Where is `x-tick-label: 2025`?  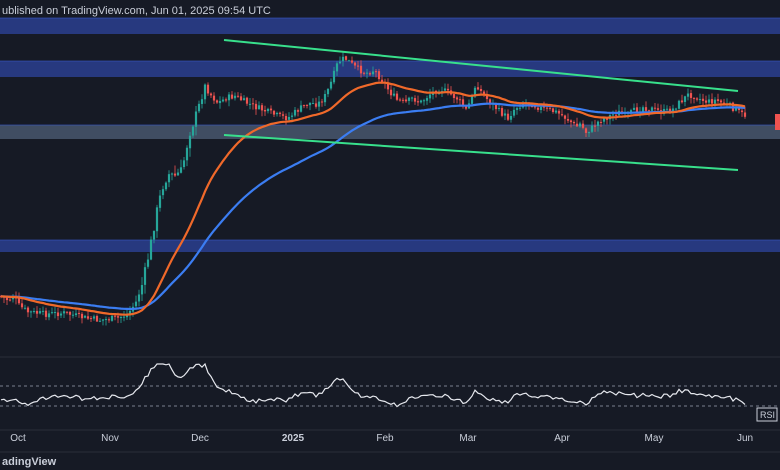
x-tick-label: 2025 is located at coordinates (293, 438).